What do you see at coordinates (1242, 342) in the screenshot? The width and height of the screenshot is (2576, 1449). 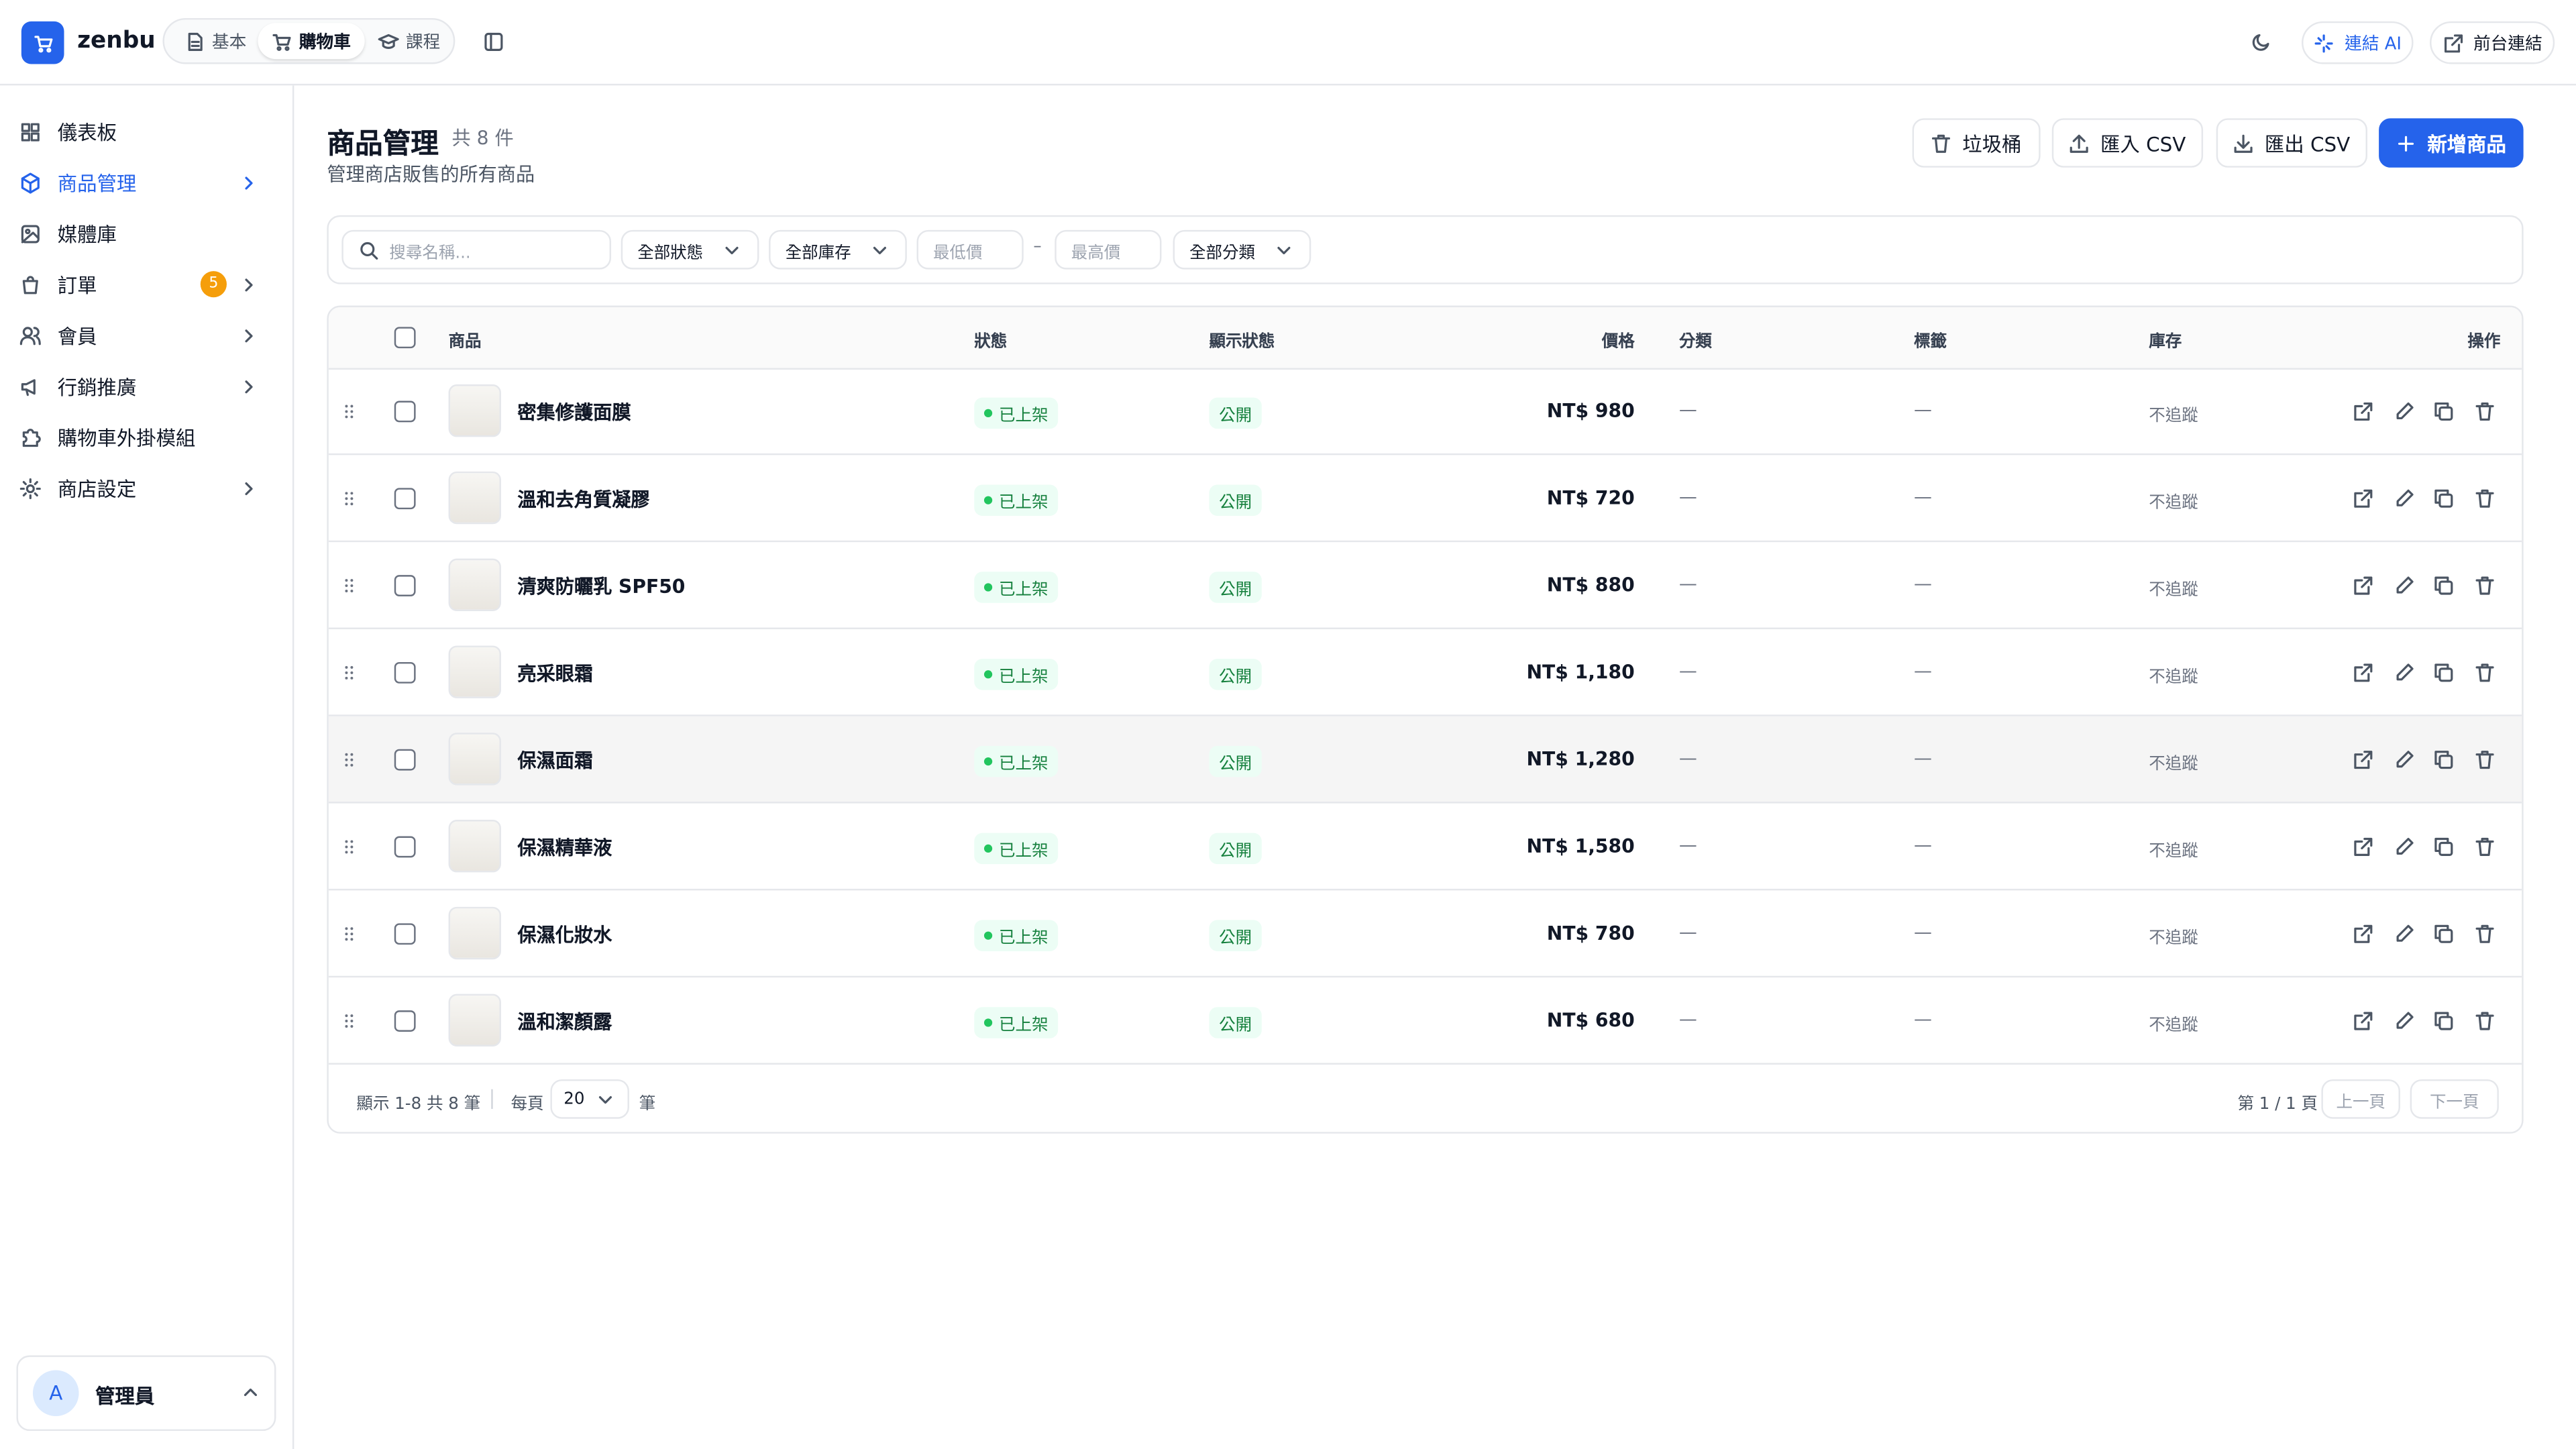 I see `column-header: 顯示狀態` at bounding box center [1242, 342].